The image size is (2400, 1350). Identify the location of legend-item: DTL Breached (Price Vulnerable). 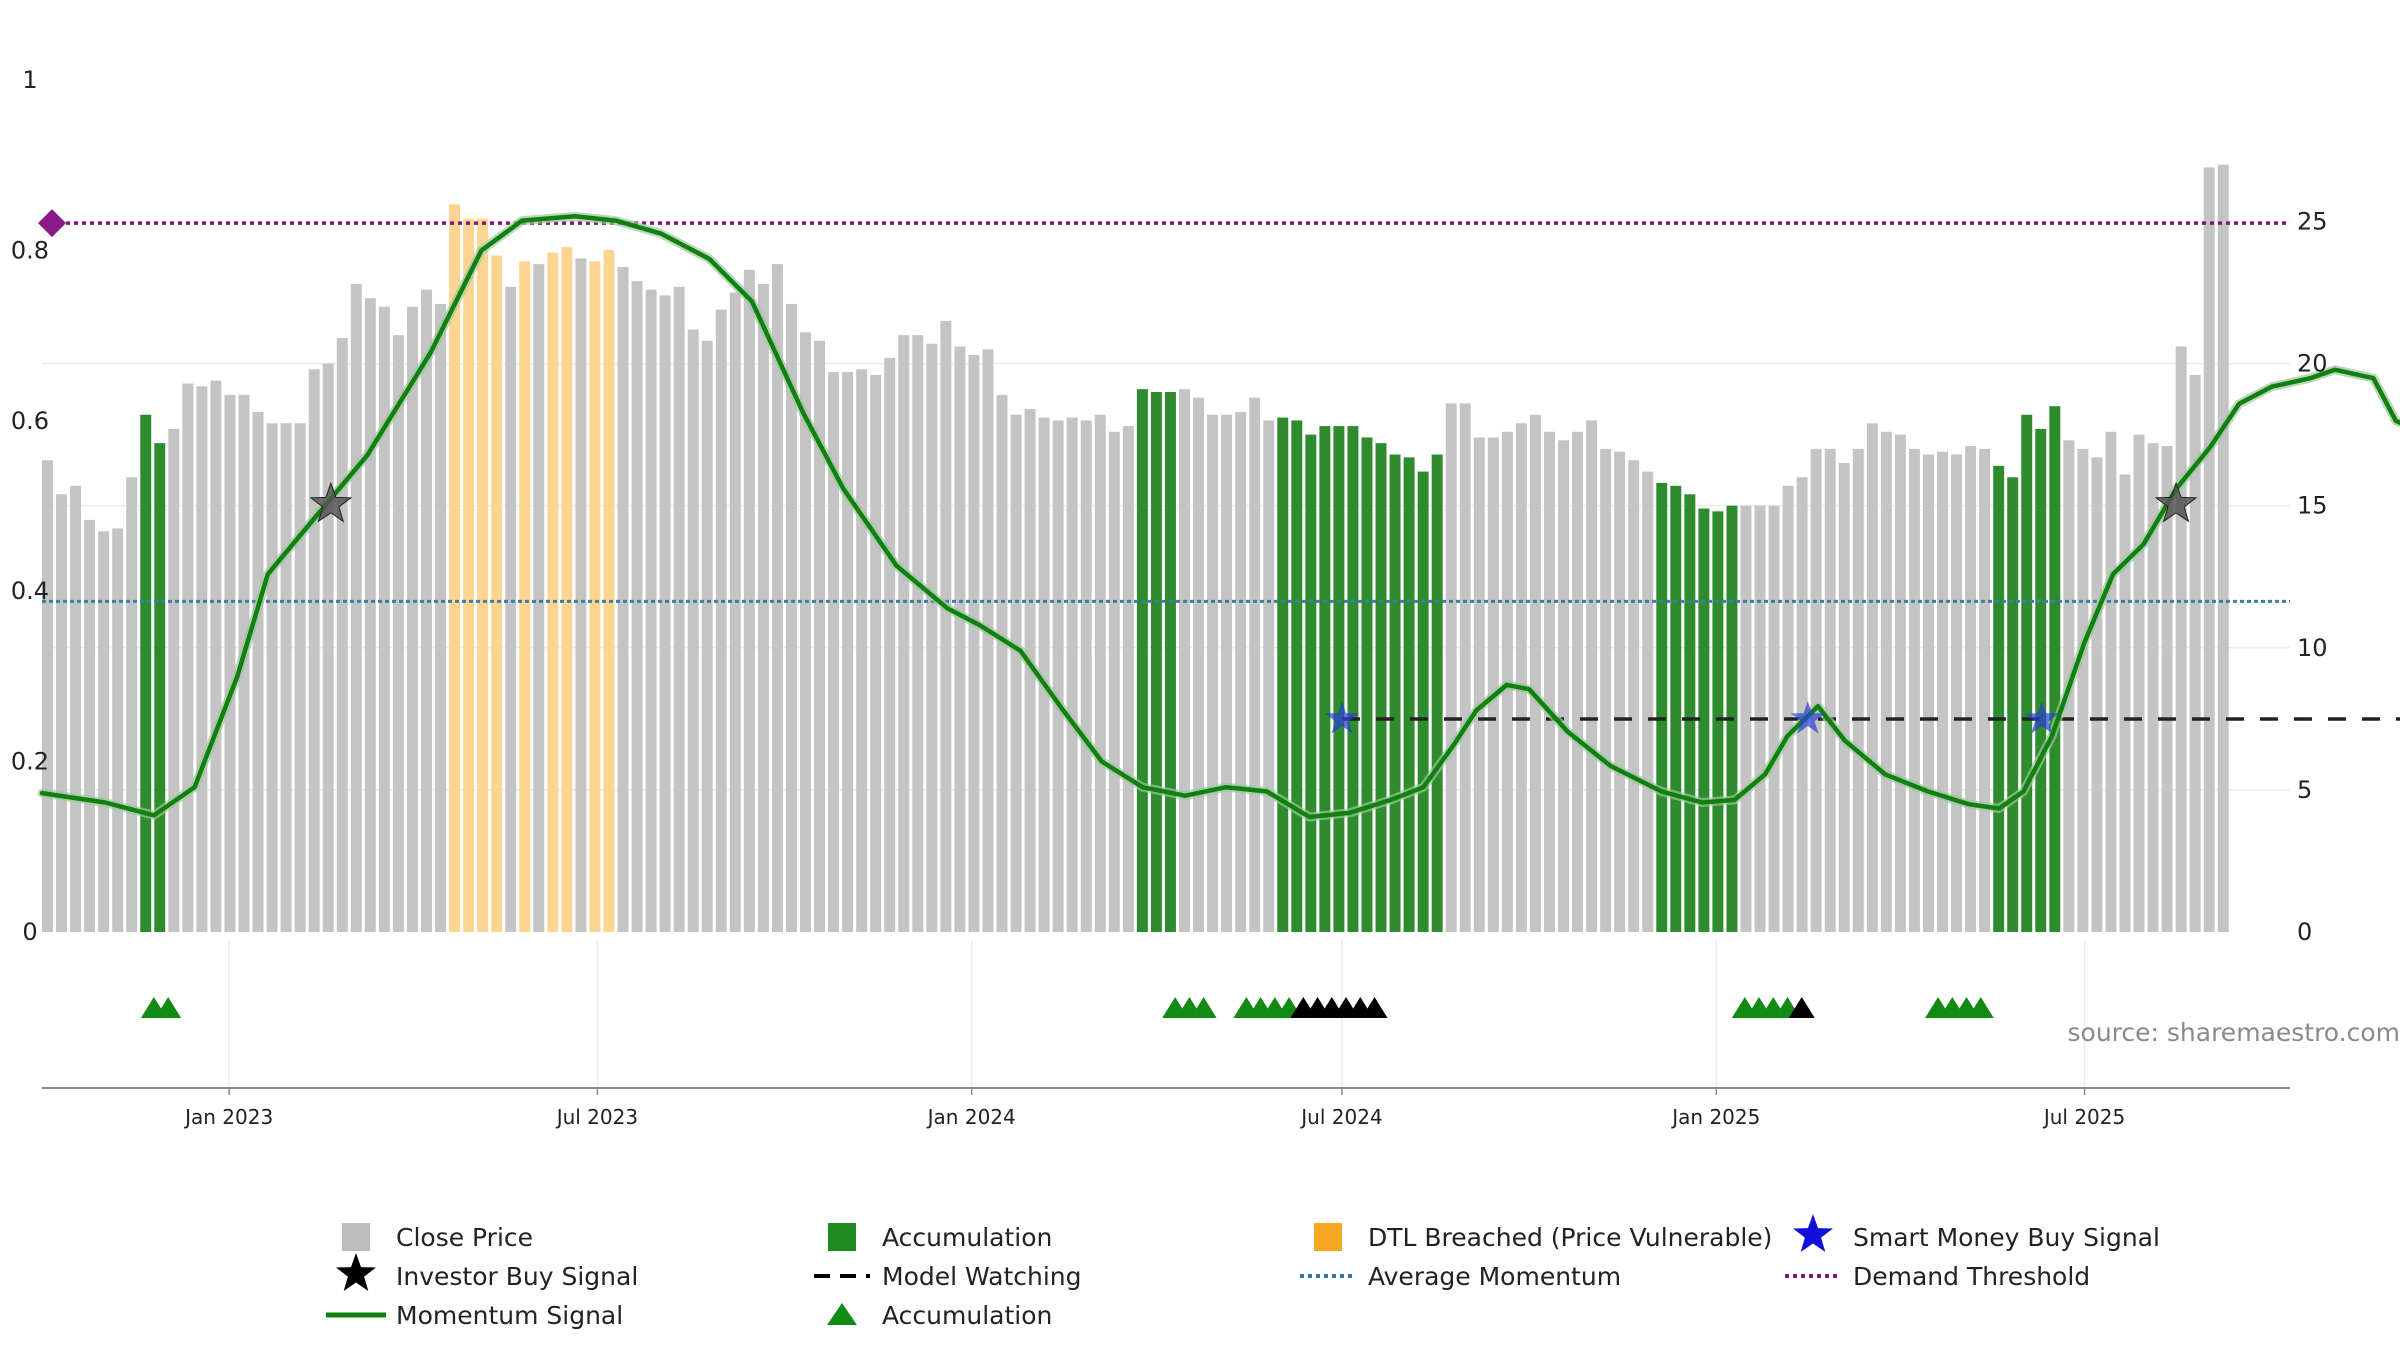
(1543, 1237).